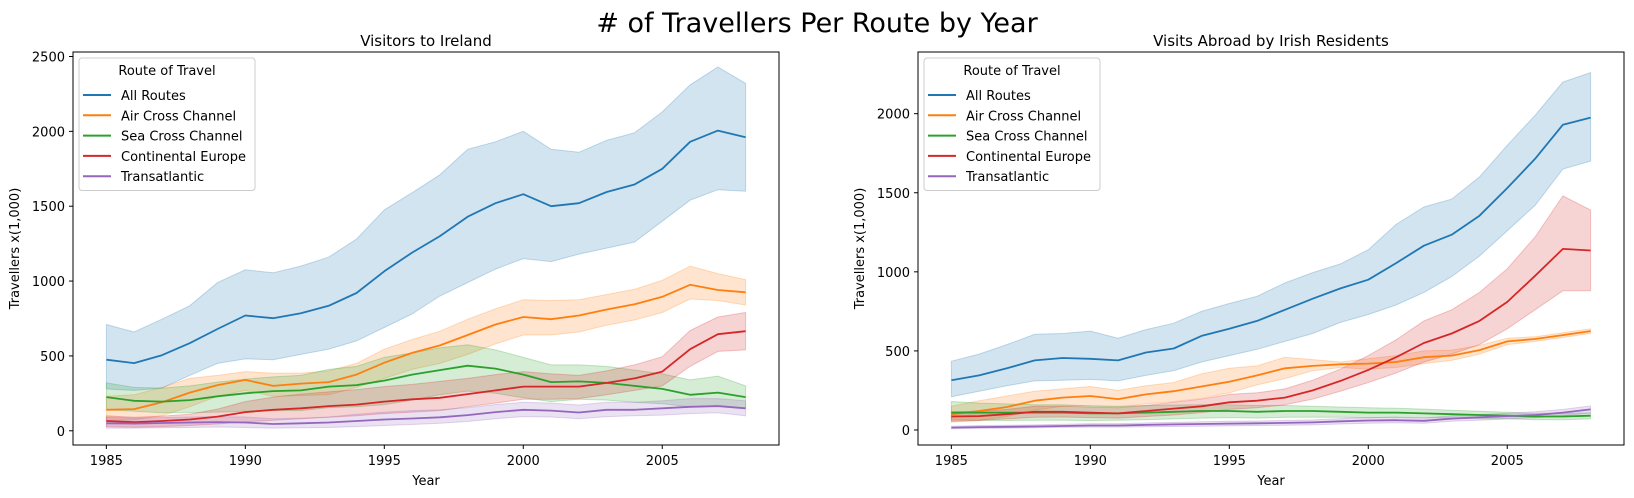 The height and width of the screenshot is (498, 1634). I want to click on band-continental-europe, so click(426, 369).